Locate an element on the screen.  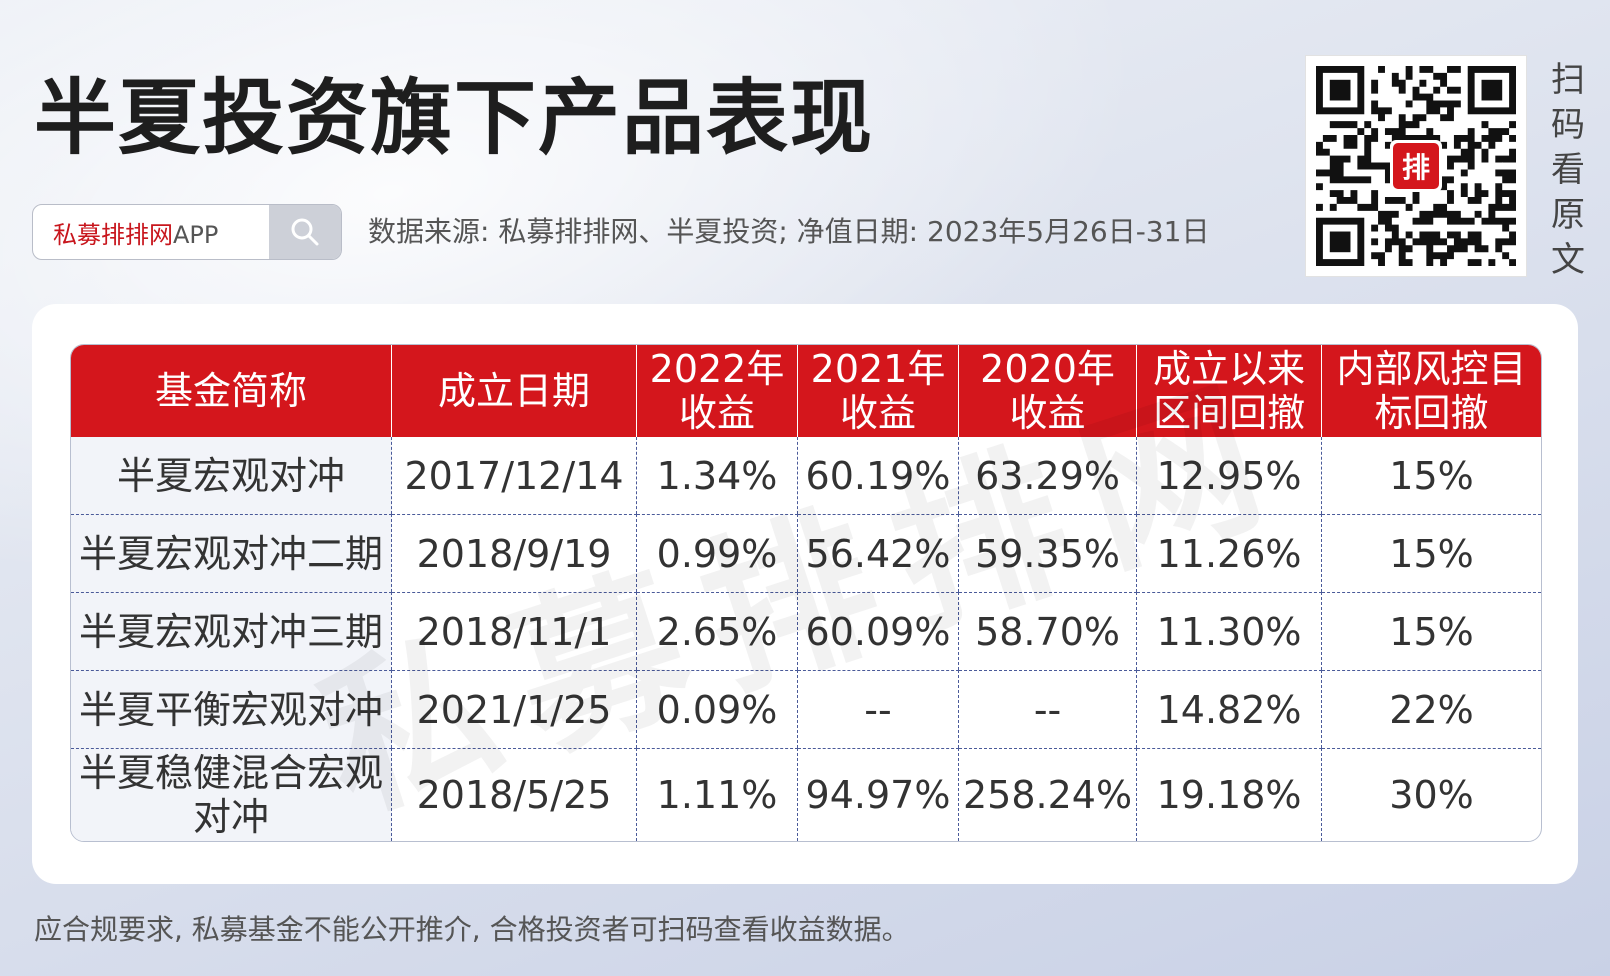
header-risk-target: 内部风控目标回撤 is located at coordinates (1431, 391).